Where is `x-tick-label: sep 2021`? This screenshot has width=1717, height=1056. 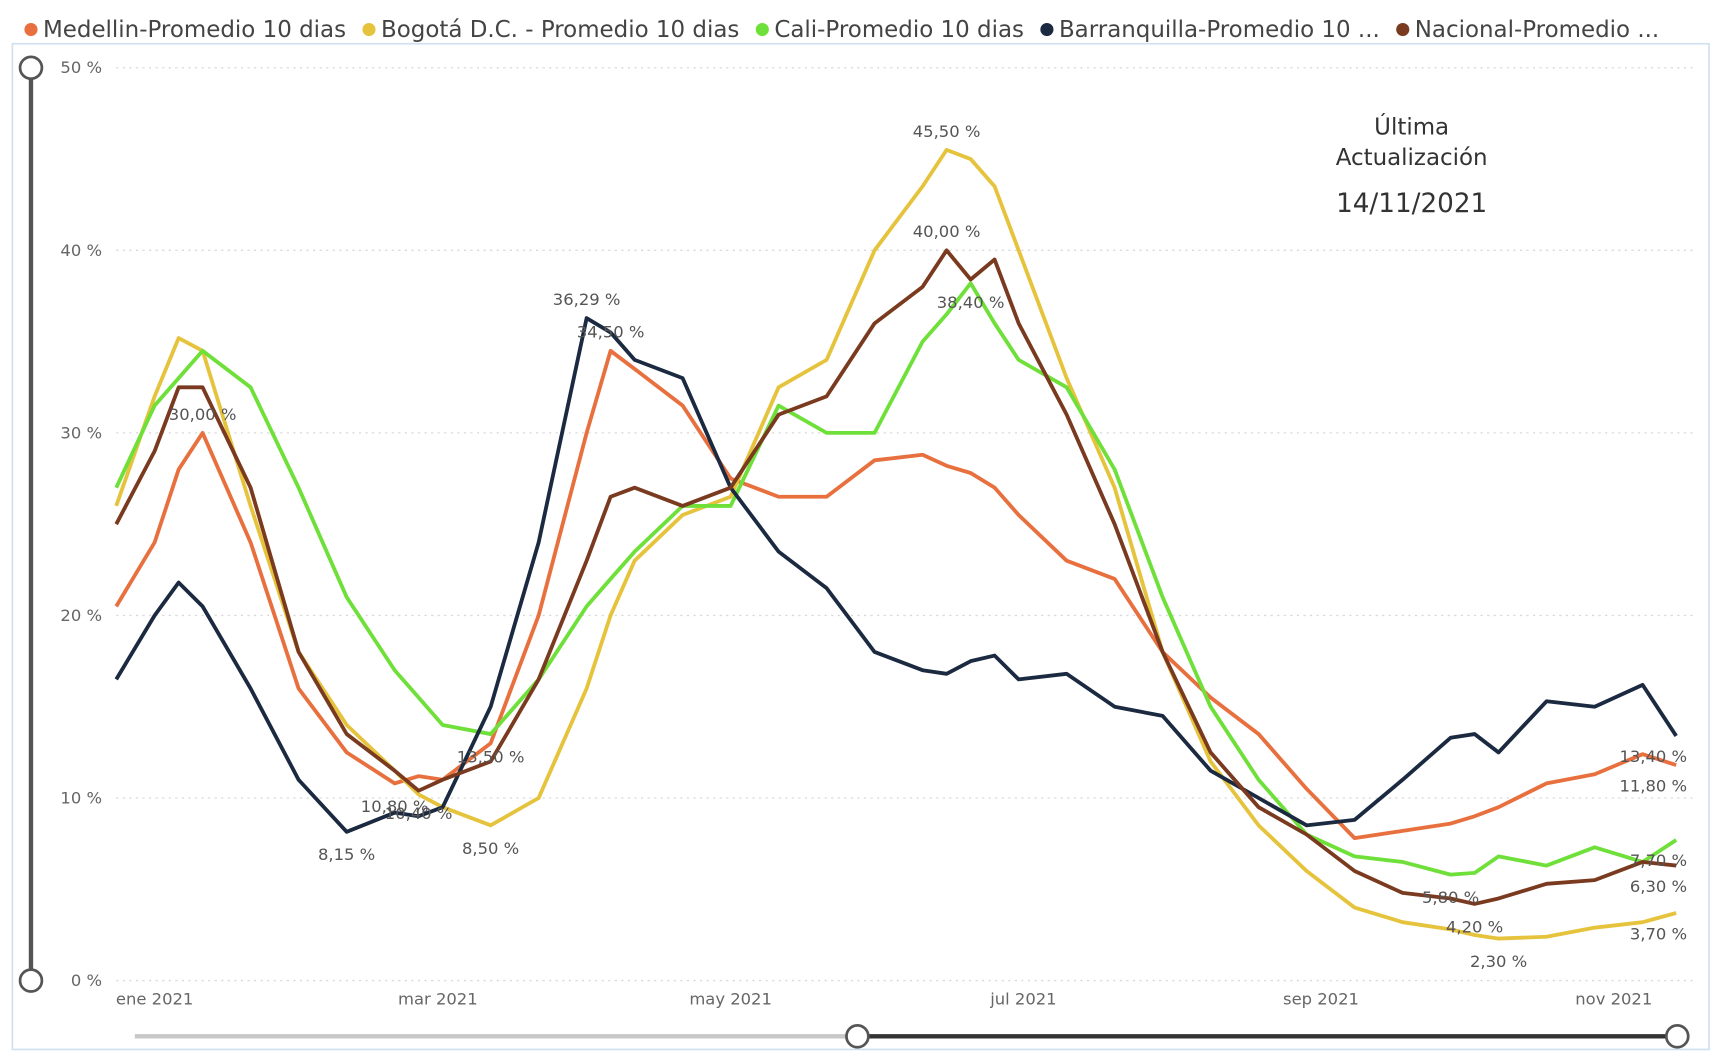
x-tick-label: sep 2021 is located at coordinates (1321, 999).